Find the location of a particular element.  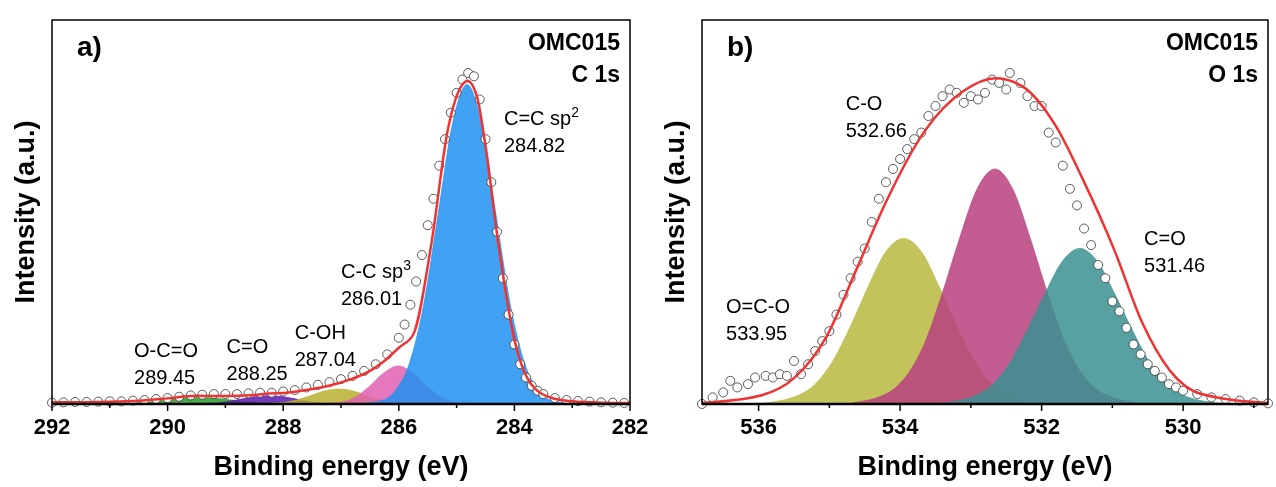

x-tick-label: 282 is located at coordinates (630, 426).